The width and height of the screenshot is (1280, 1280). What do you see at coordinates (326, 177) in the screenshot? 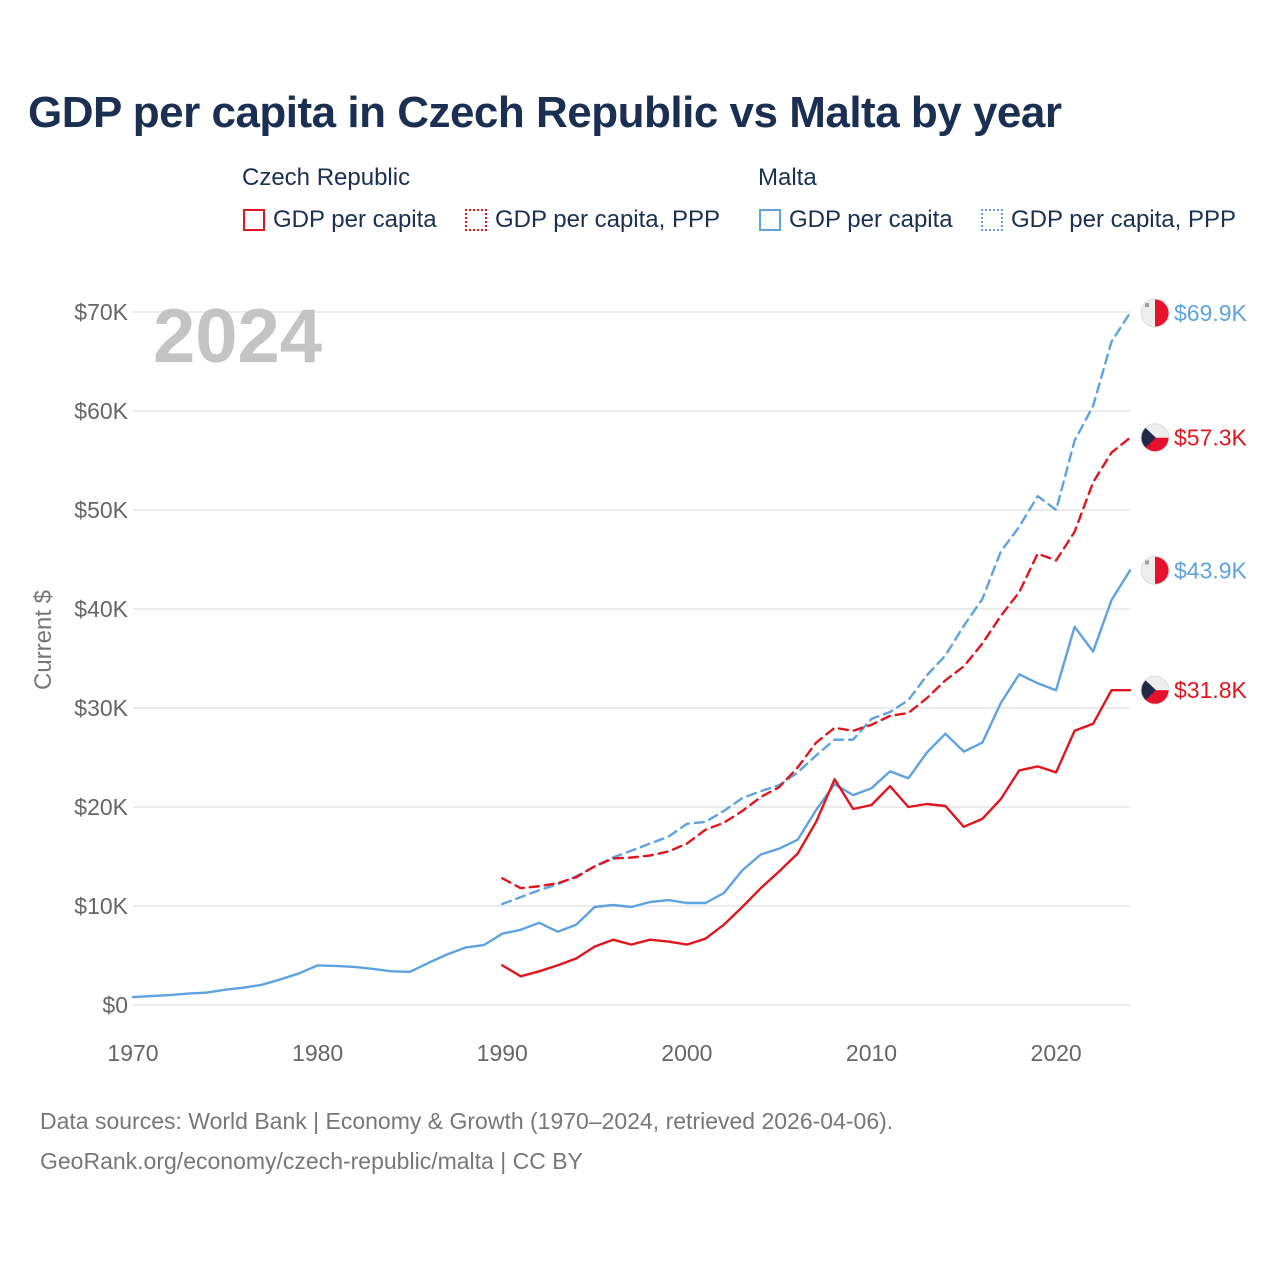
I see `legend-group-czech: Czech Republic` at bounding box center [326, 177].